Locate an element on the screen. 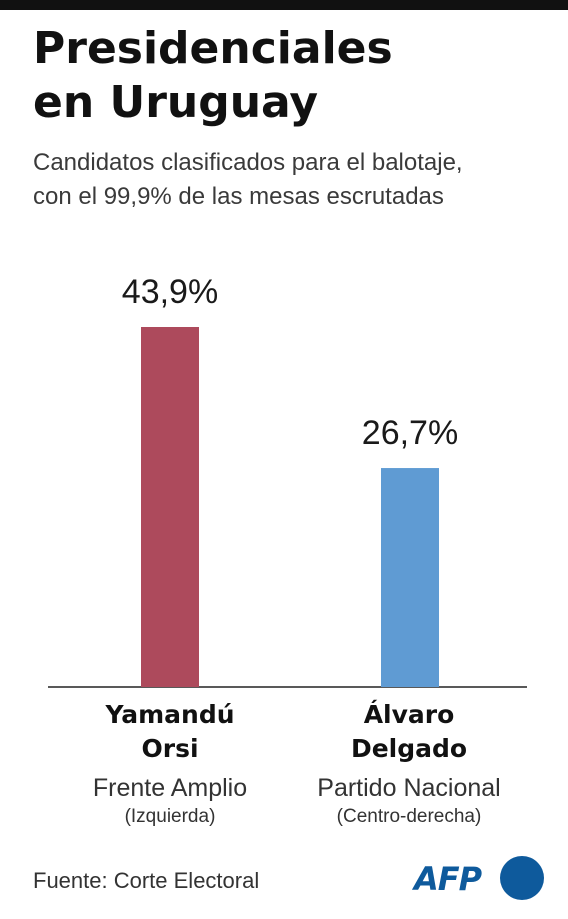  candidate-name-line-1: Álvaro is located at coordinates (409, 714).